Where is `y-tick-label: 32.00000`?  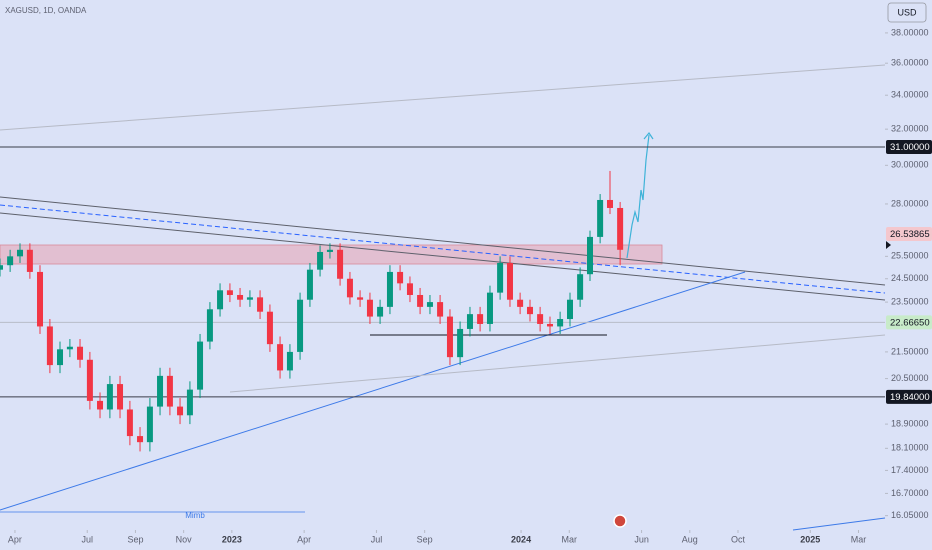
y-tick-label: 32.00000 is located at coordinates (910, 129).